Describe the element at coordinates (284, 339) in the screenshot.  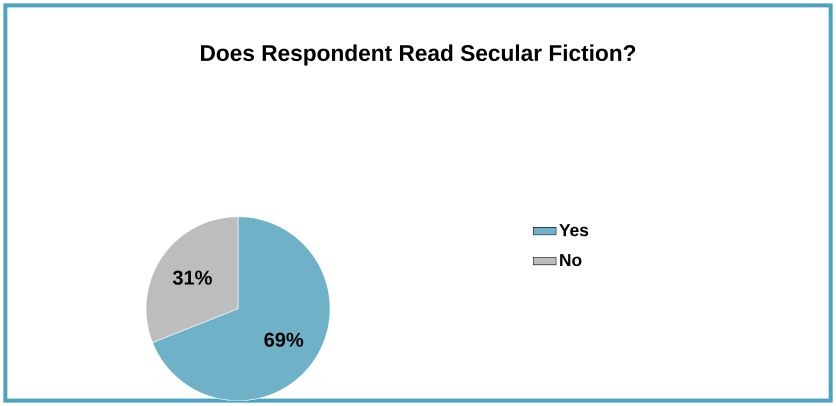
I see `data-label: 69%` at that location.